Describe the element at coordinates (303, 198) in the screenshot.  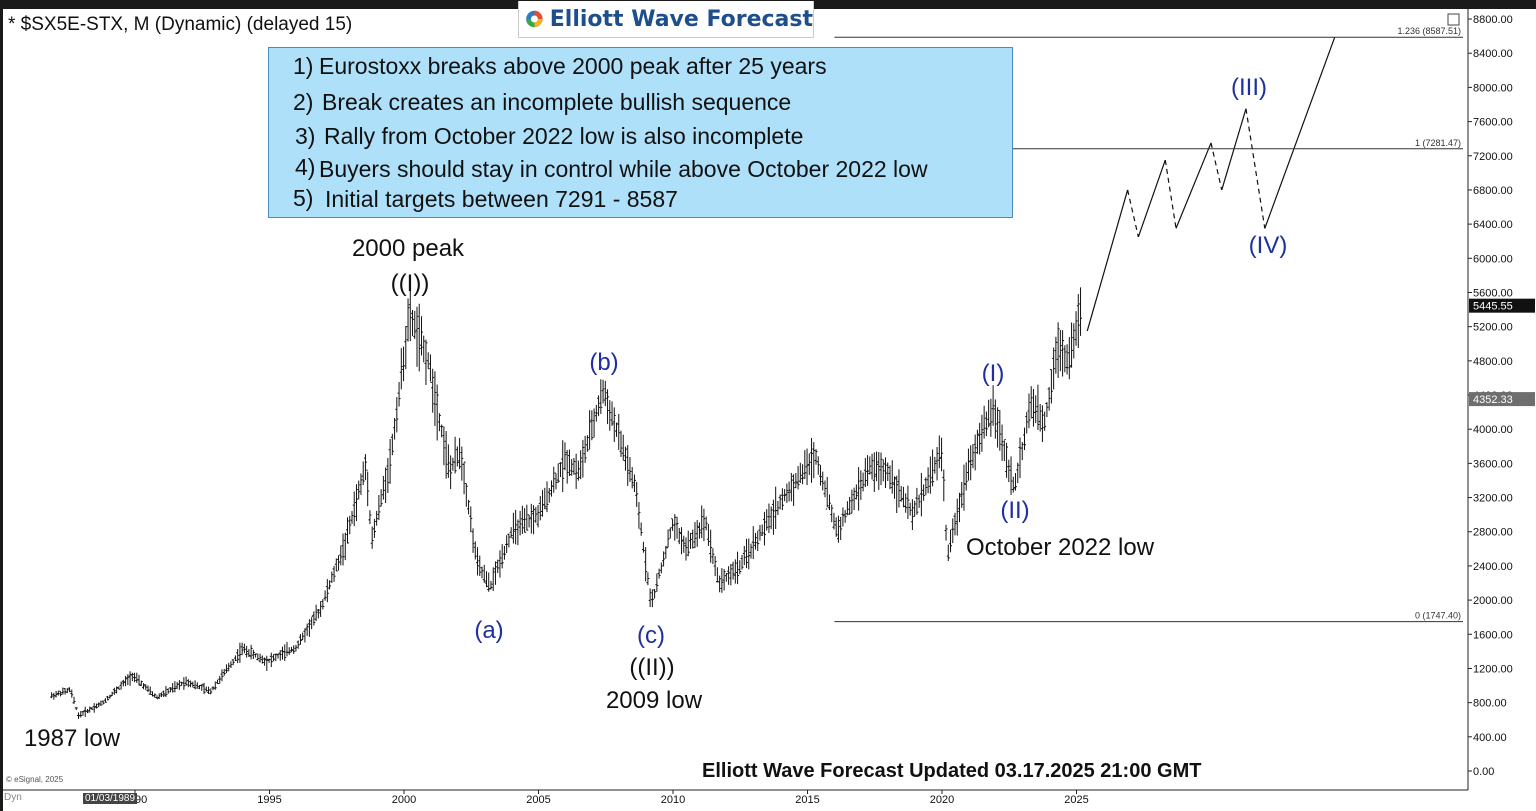
I see `note-number: 5)` at that location.